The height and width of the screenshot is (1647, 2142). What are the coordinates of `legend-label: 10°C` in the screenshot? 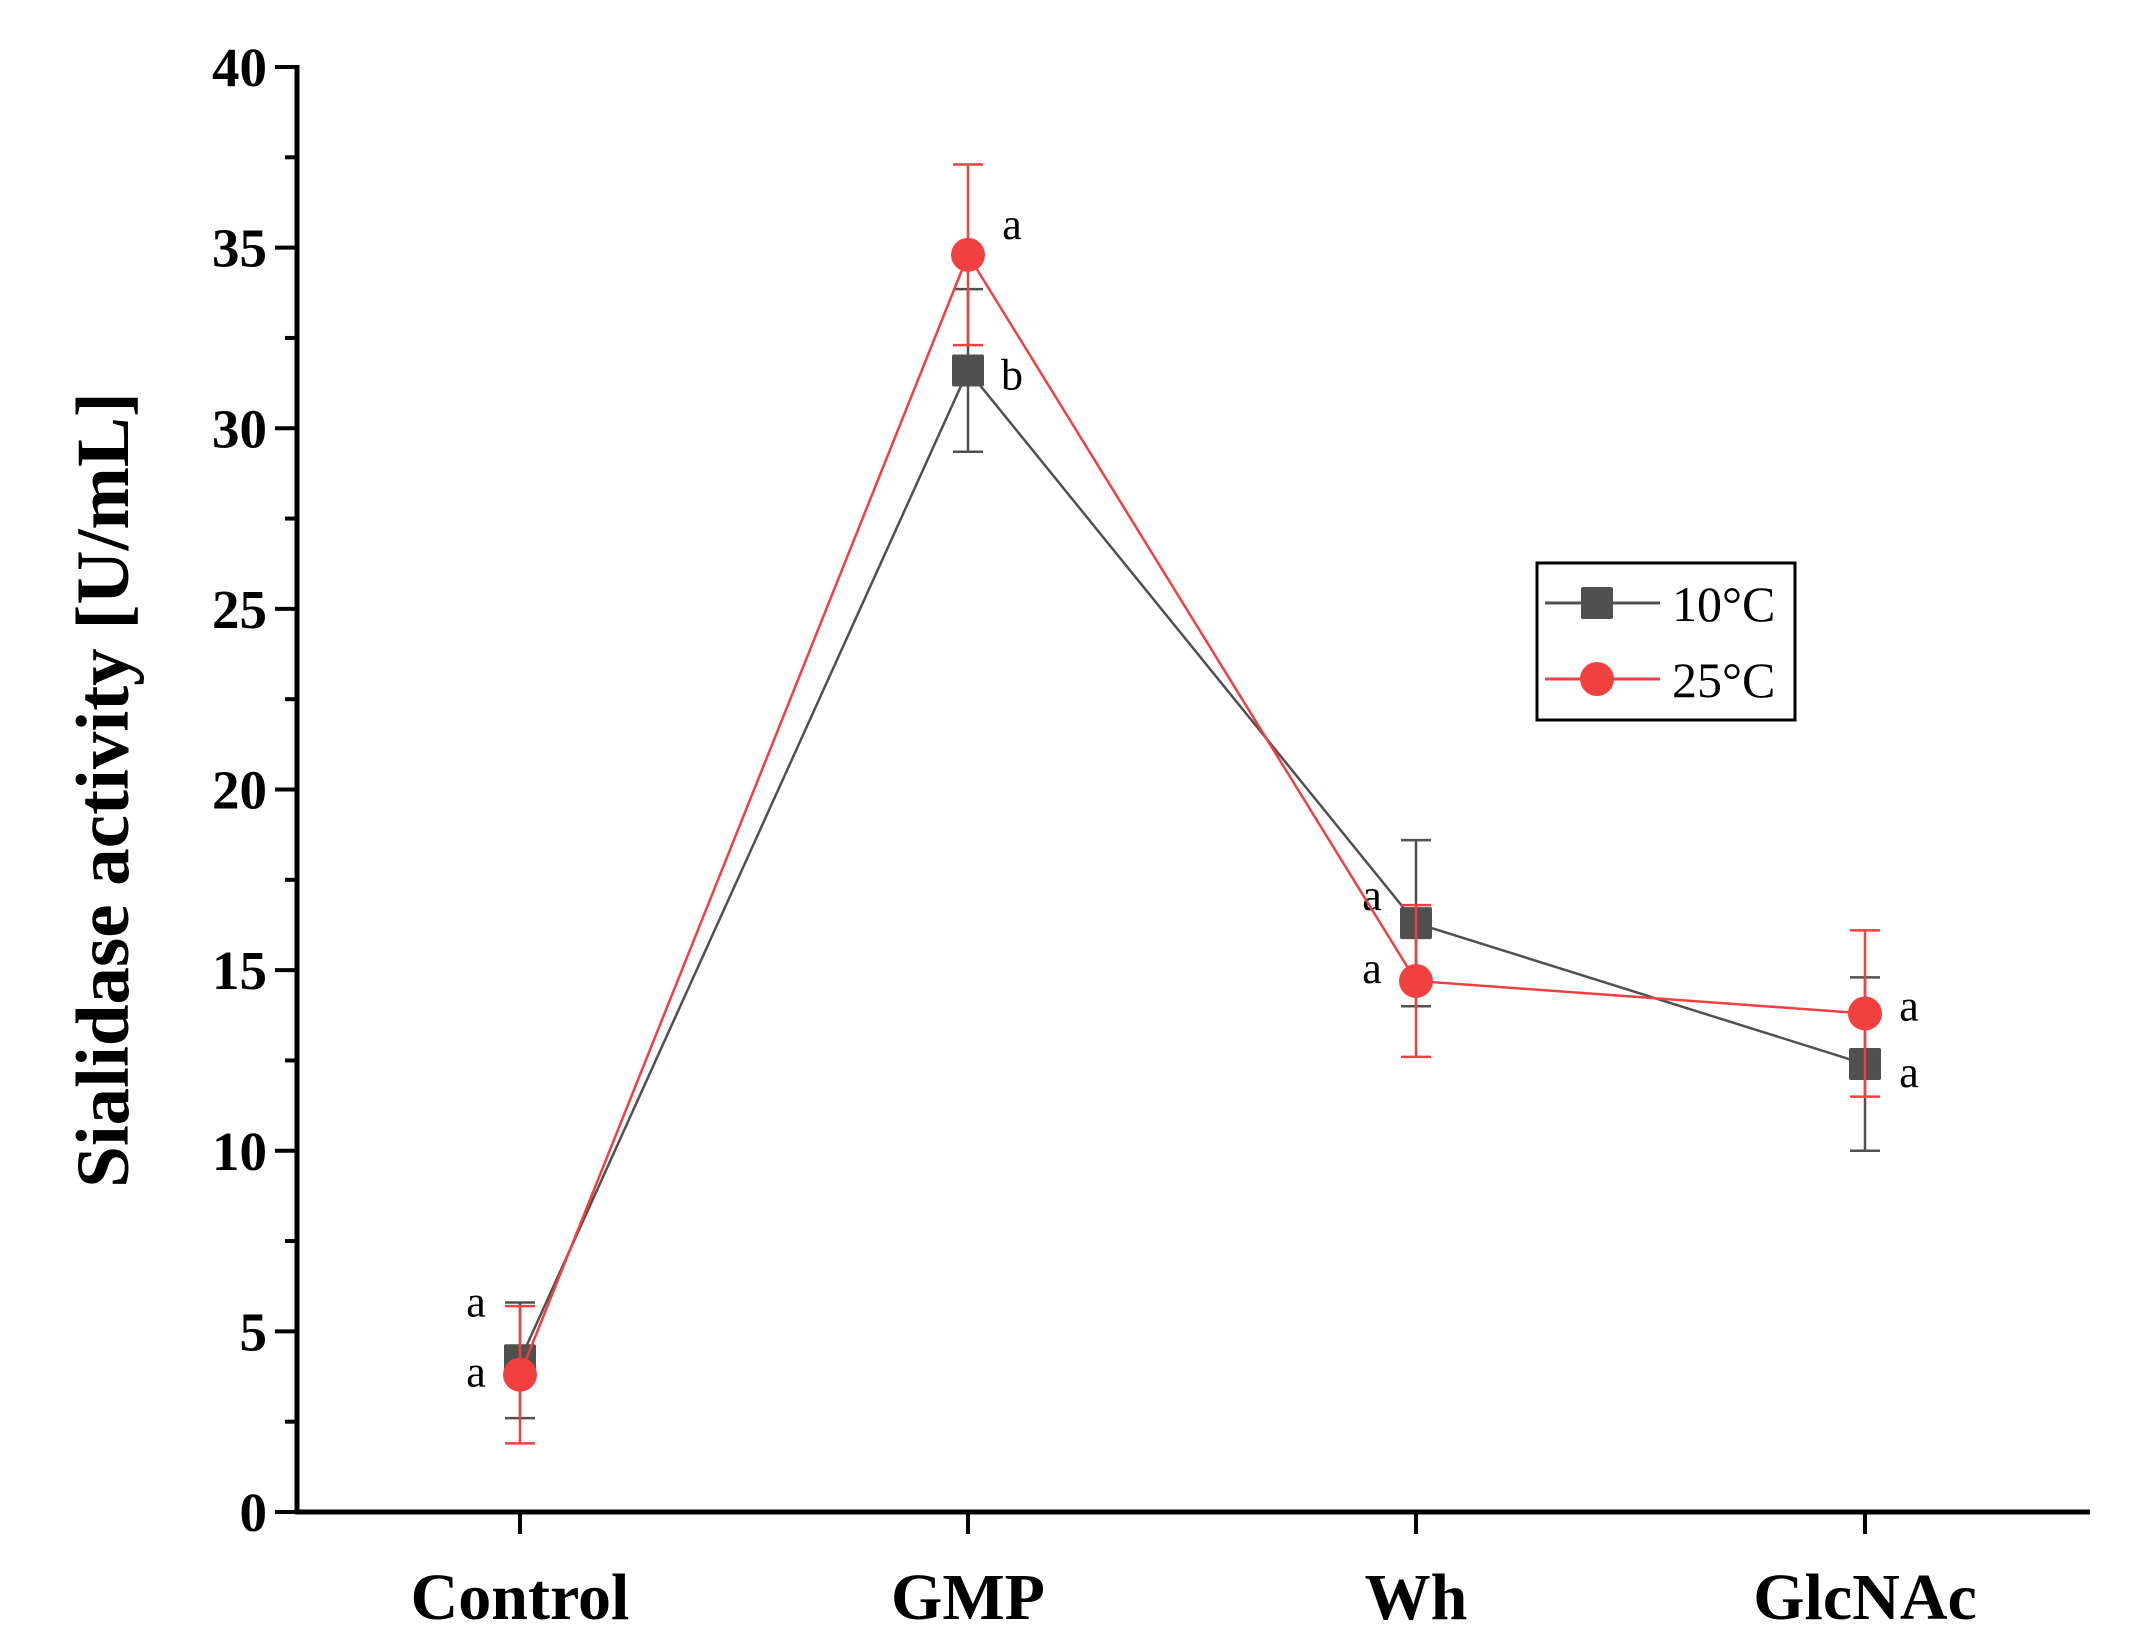 It's located at (1723, 604).